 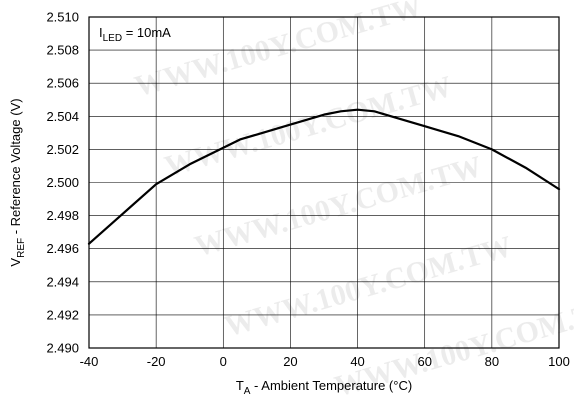 What do you see at coordinates (559, 361) in the screenshot?
I see `x-tick-label: 100` at bounding box center [559, 361].